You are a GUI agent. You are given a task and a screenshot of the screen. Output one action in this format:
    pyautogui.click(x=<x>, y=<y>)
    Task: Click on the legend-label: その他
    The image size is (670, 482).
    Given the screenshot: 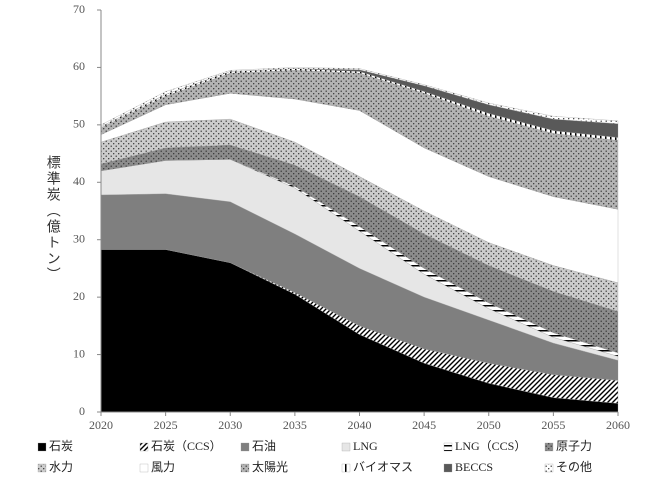 What is the action you would take?
    pyautogui.click(x=574, y=467)
    